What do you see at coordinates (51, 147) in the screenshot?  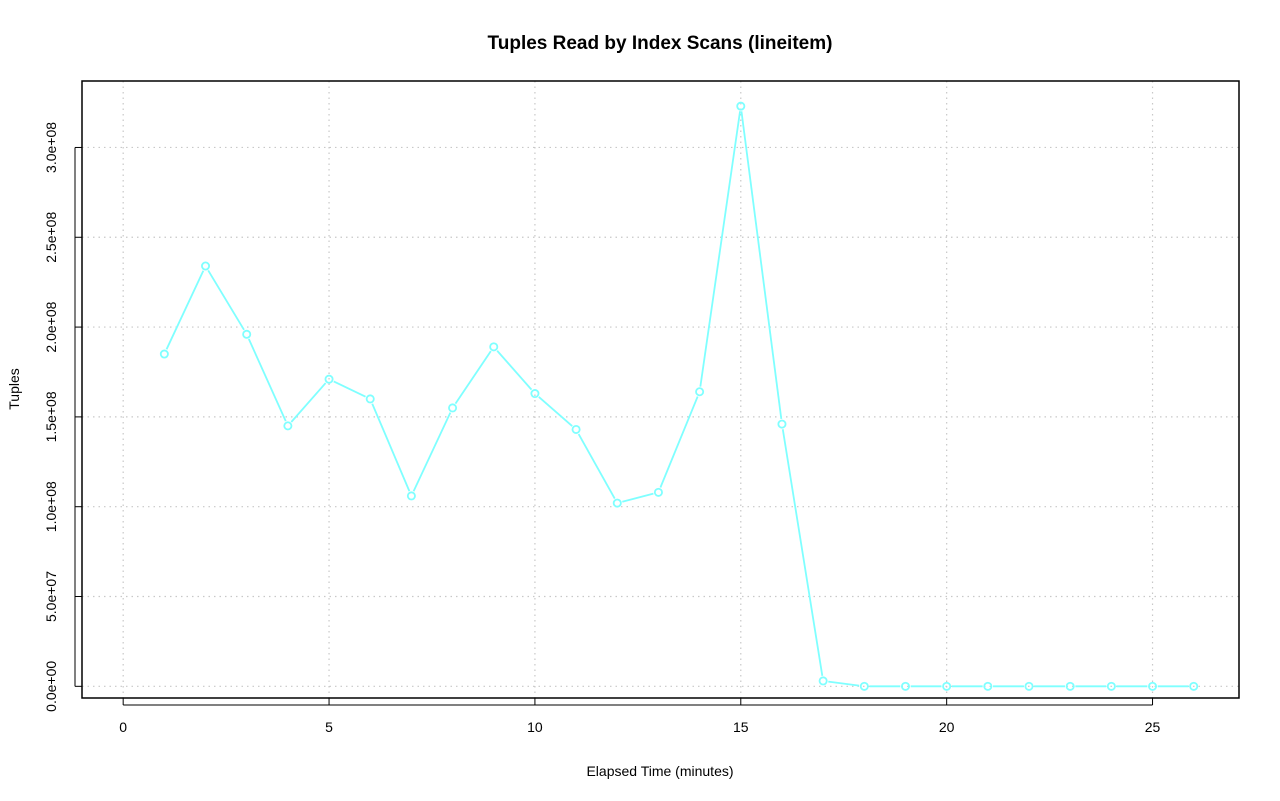 I see `y-tick-label: 3.0e+08` at bounding box center [51, 147].